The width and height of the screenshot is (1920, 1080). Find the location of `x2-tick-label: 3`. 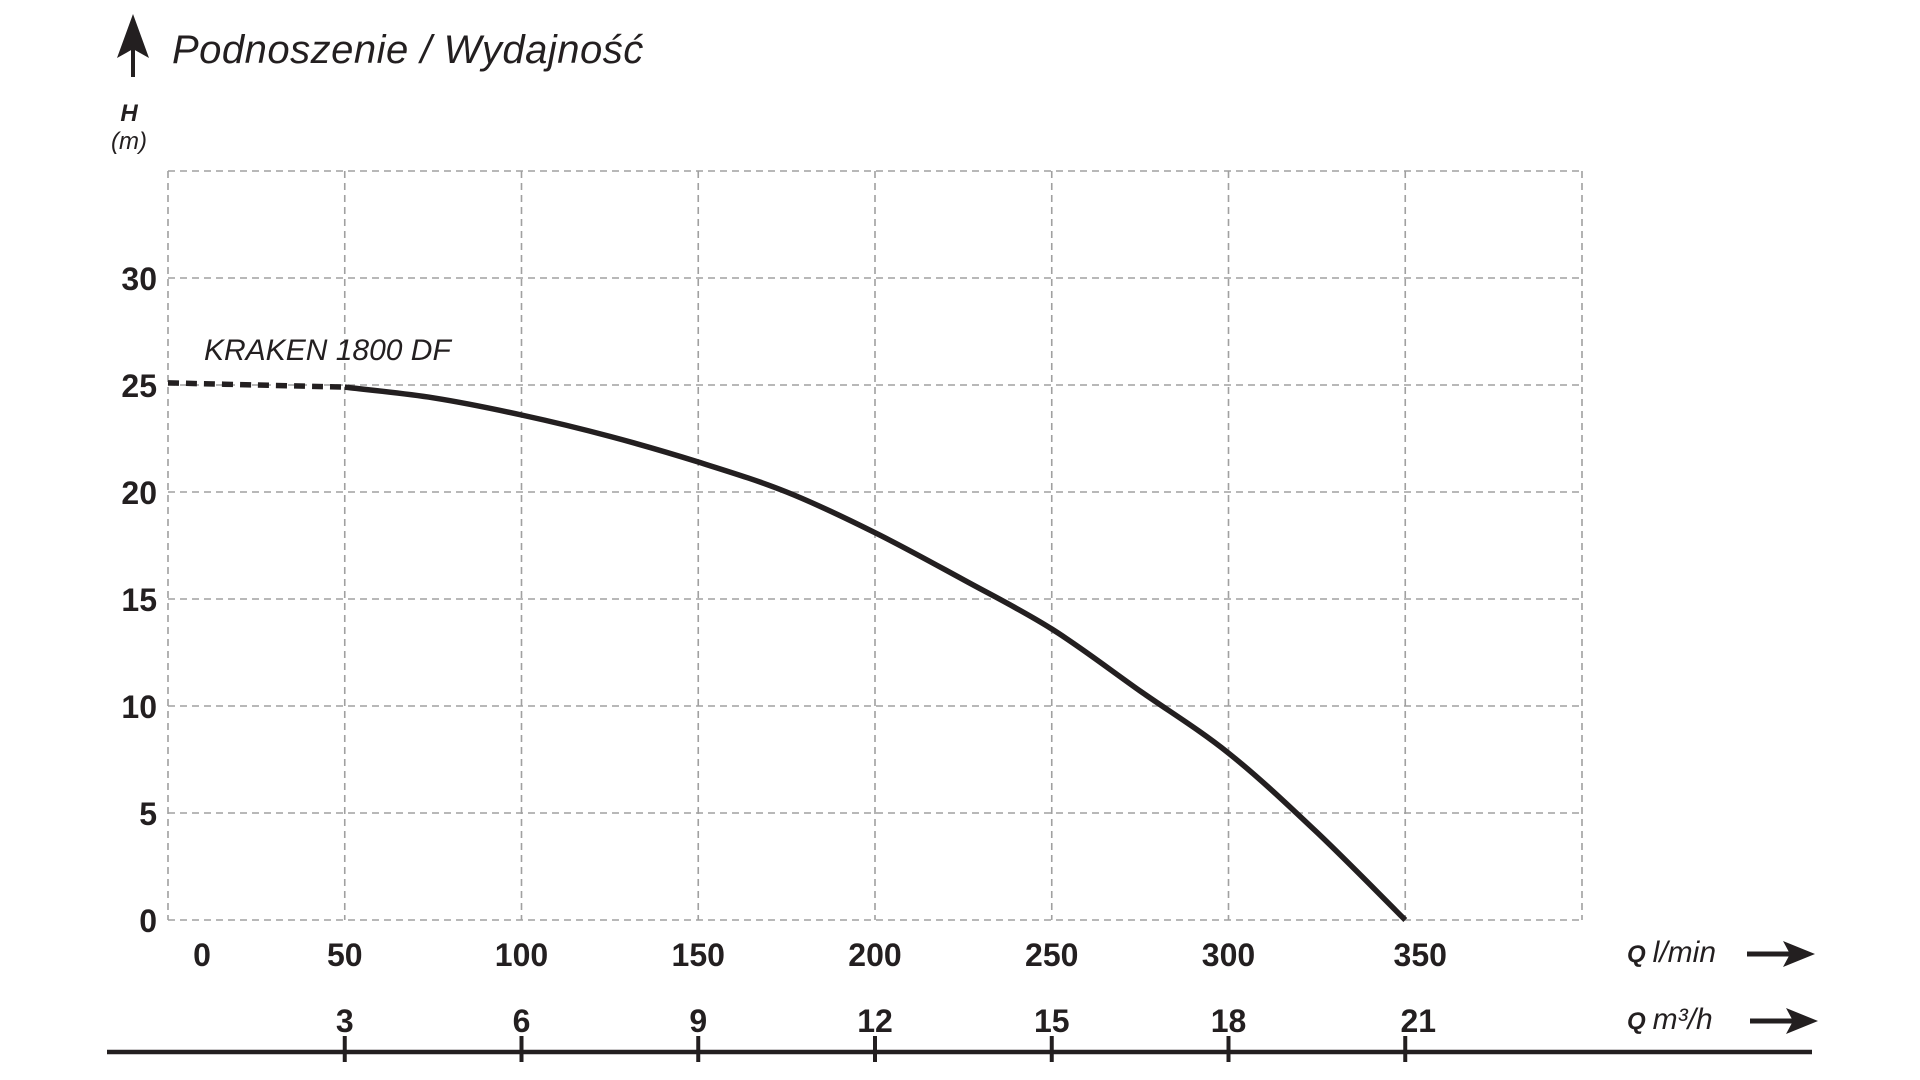

x2-tick-label: 3 is located at coordinates (345, 1021).